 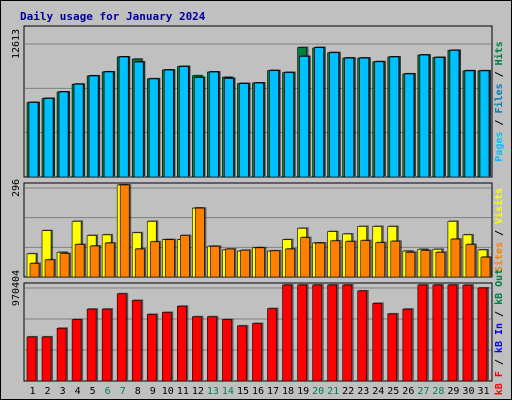 I want to click on x-tick-label: 21, so click(x=333, y=391).